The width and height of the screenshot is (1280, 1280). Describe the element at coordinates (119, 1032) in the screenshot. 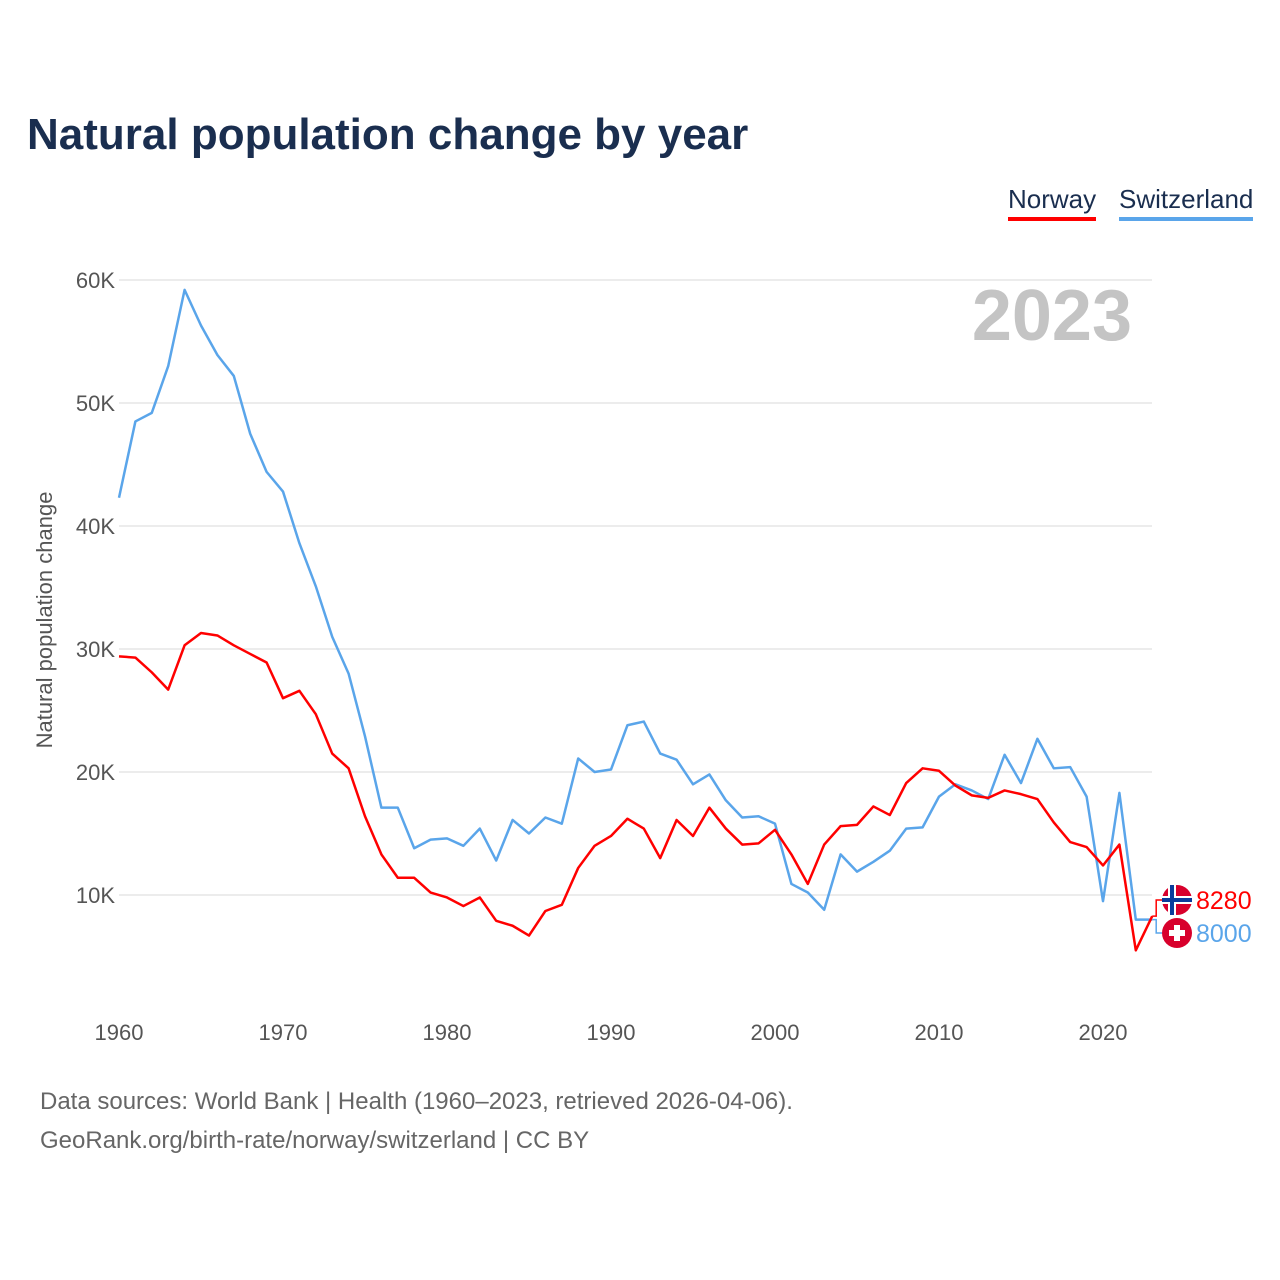

I see `x-tick-label: 1960` at that location.